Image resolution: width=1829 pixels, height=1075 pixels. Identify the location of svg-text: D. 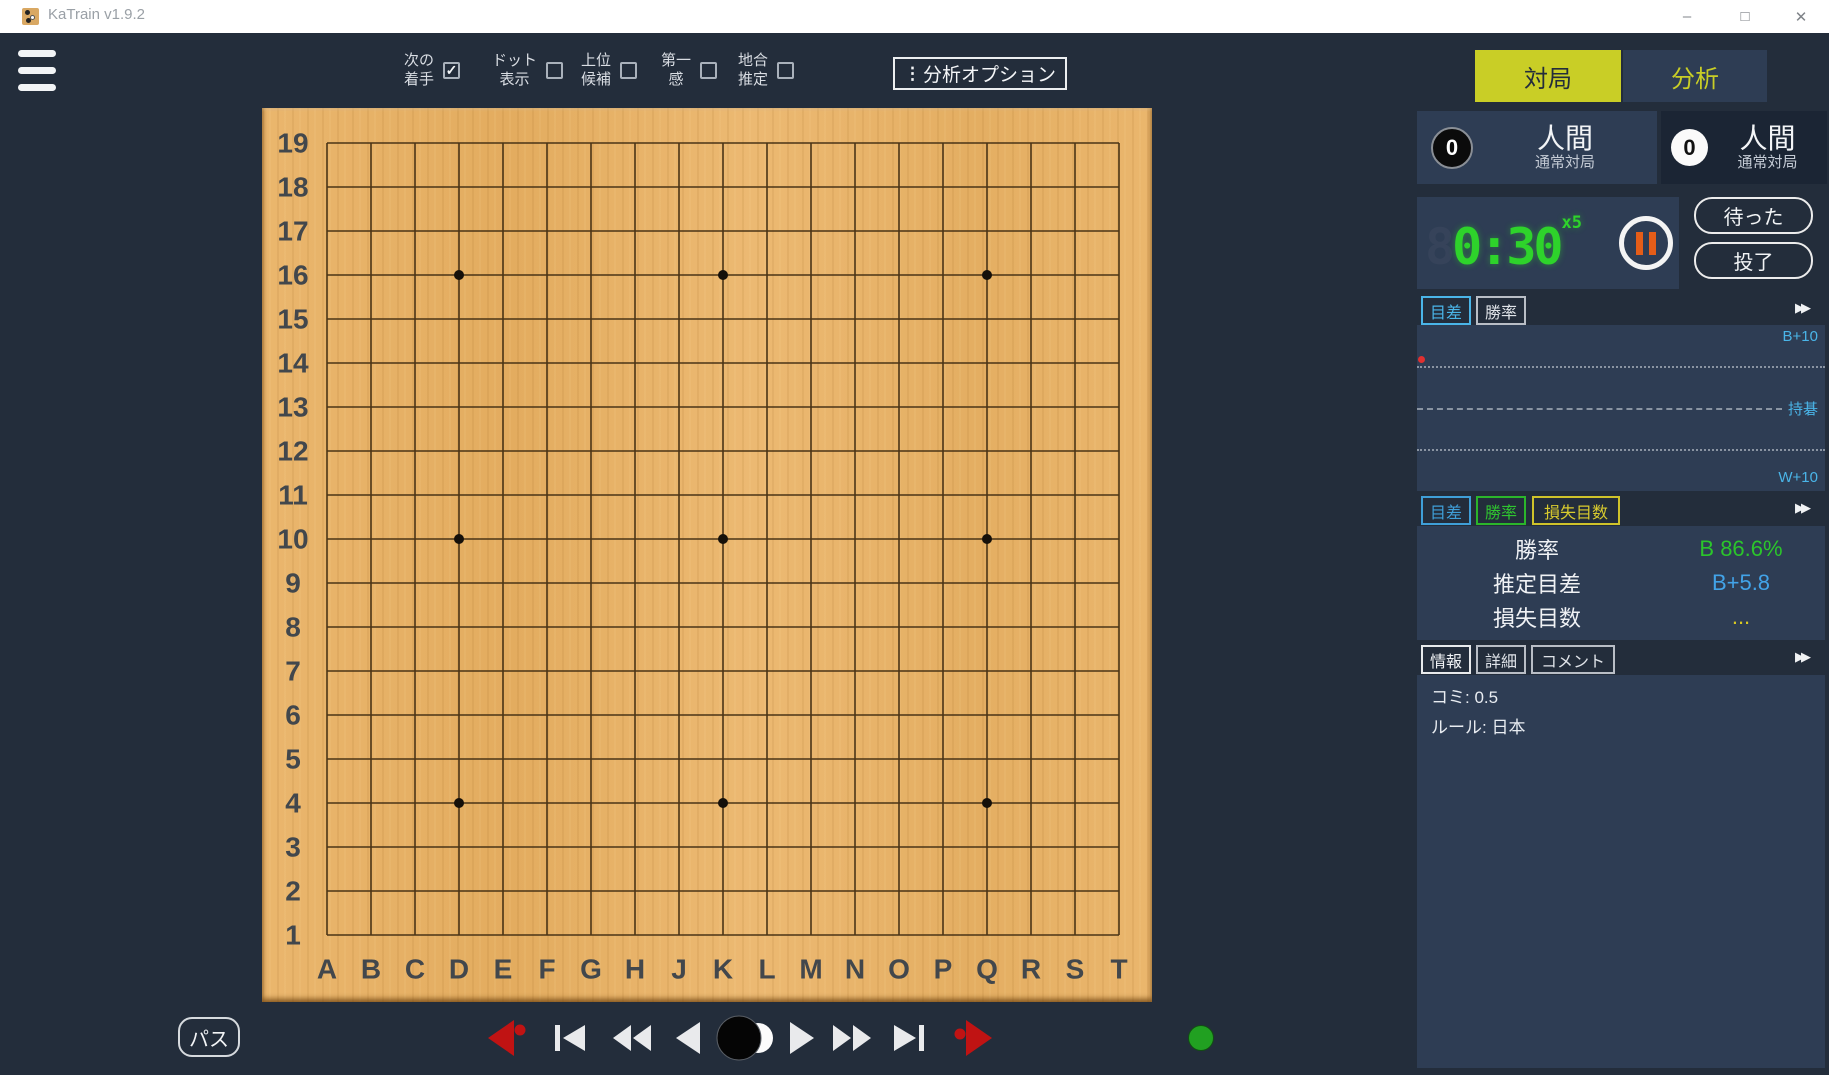
(459, 969).